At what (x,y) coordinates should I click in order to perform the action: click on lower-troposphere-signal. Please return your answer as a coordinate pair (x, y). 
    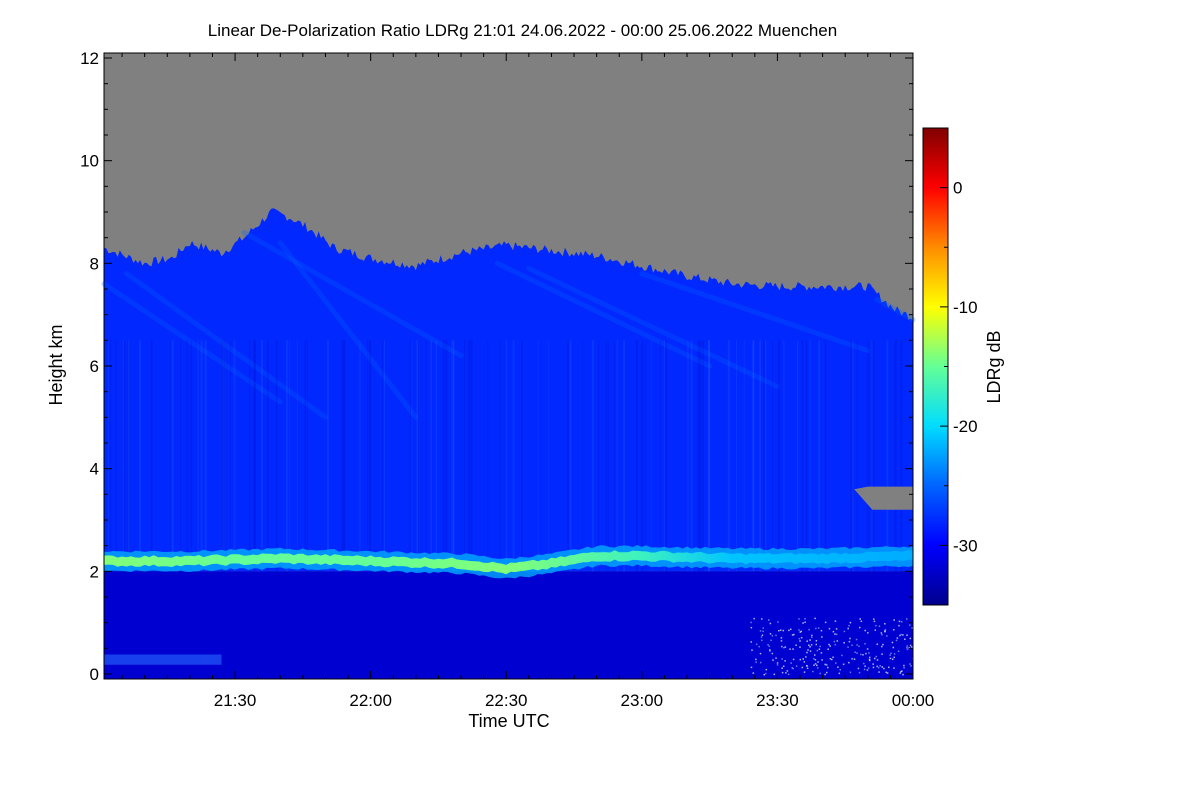
    Looking at the image, I should click on (508, 625).